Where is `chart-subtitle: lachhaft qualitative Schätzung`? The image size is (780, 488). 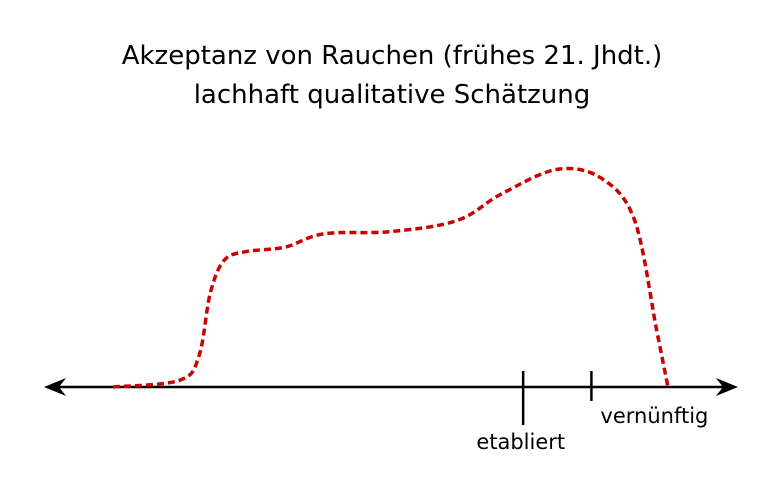 chart-subtitle: lachhaft qualitative Schätzung is located at coordinates (392, 95).